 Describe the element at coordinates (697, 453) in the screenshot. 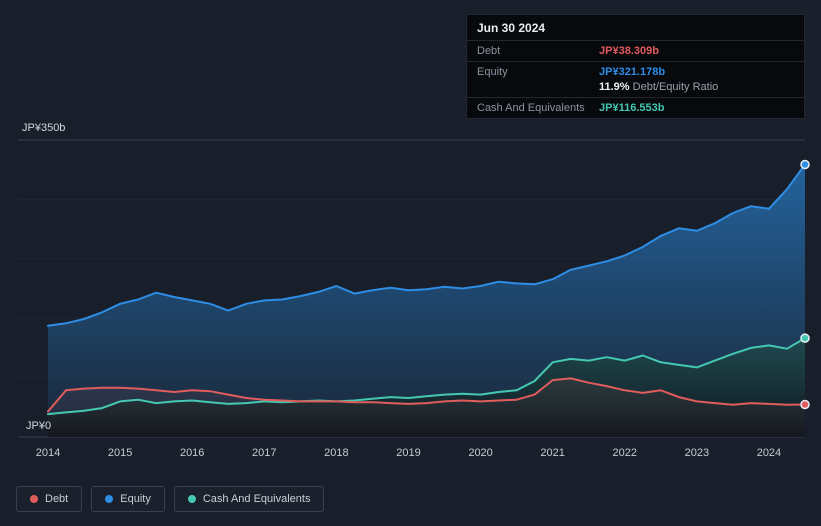

I see `x-axis-label: 2023` at that location.